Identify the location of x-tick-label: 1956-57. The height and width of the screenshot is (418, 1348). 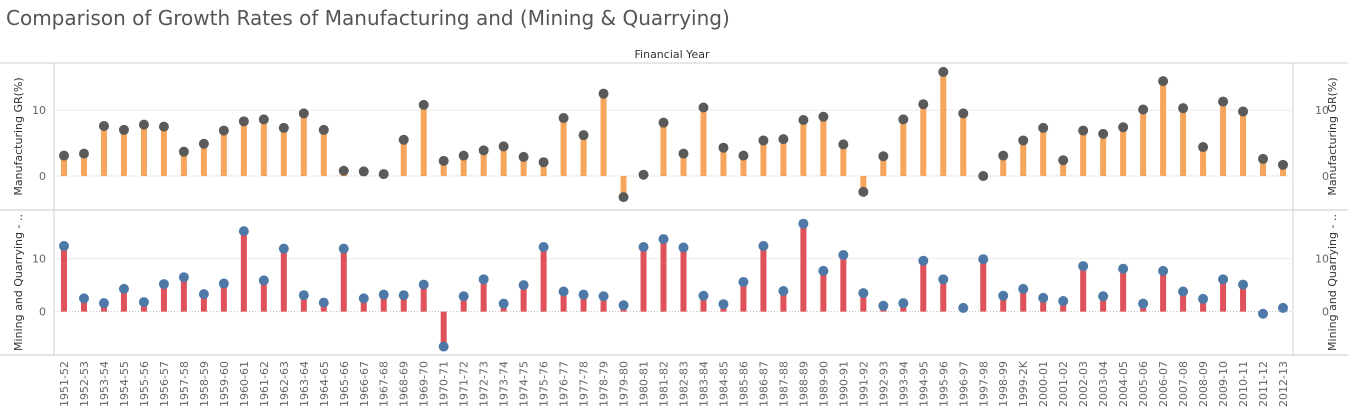
(164, 384).